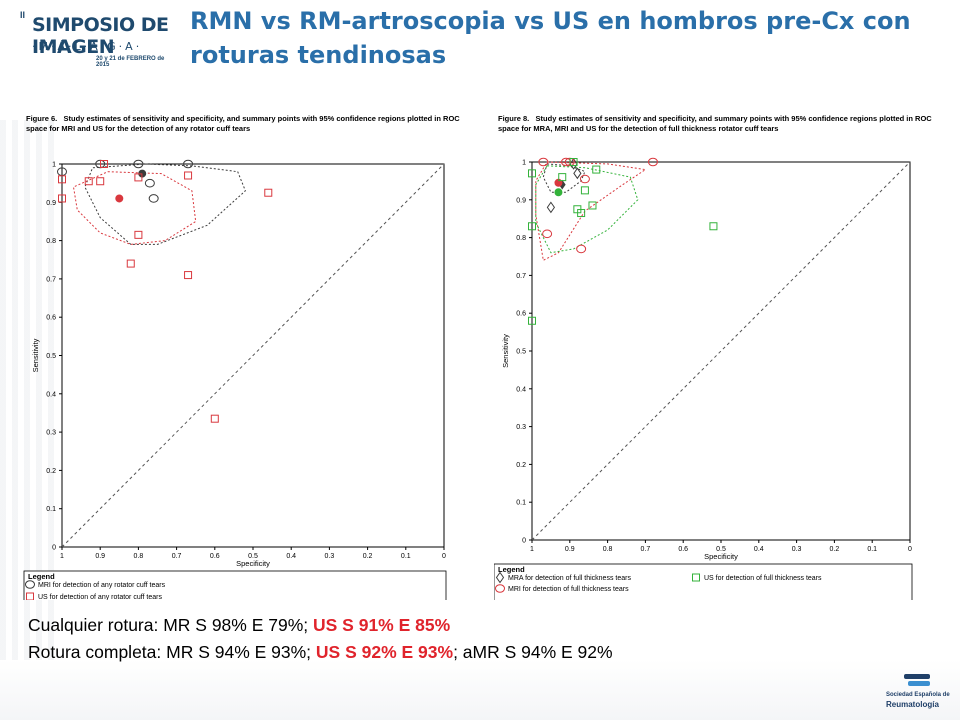 Image resolution: width=960 pixels, height=720 pixels. I want to click on fig8-legend-box, so click(703, 581).